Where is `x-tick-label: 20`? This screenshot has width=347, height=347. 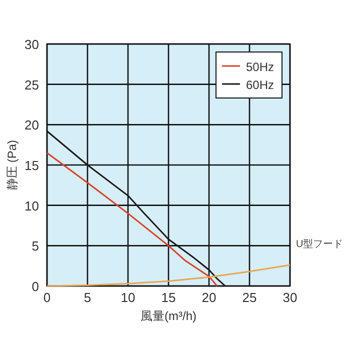 x-tick-label: 20 is located at coordinates (209, 297).